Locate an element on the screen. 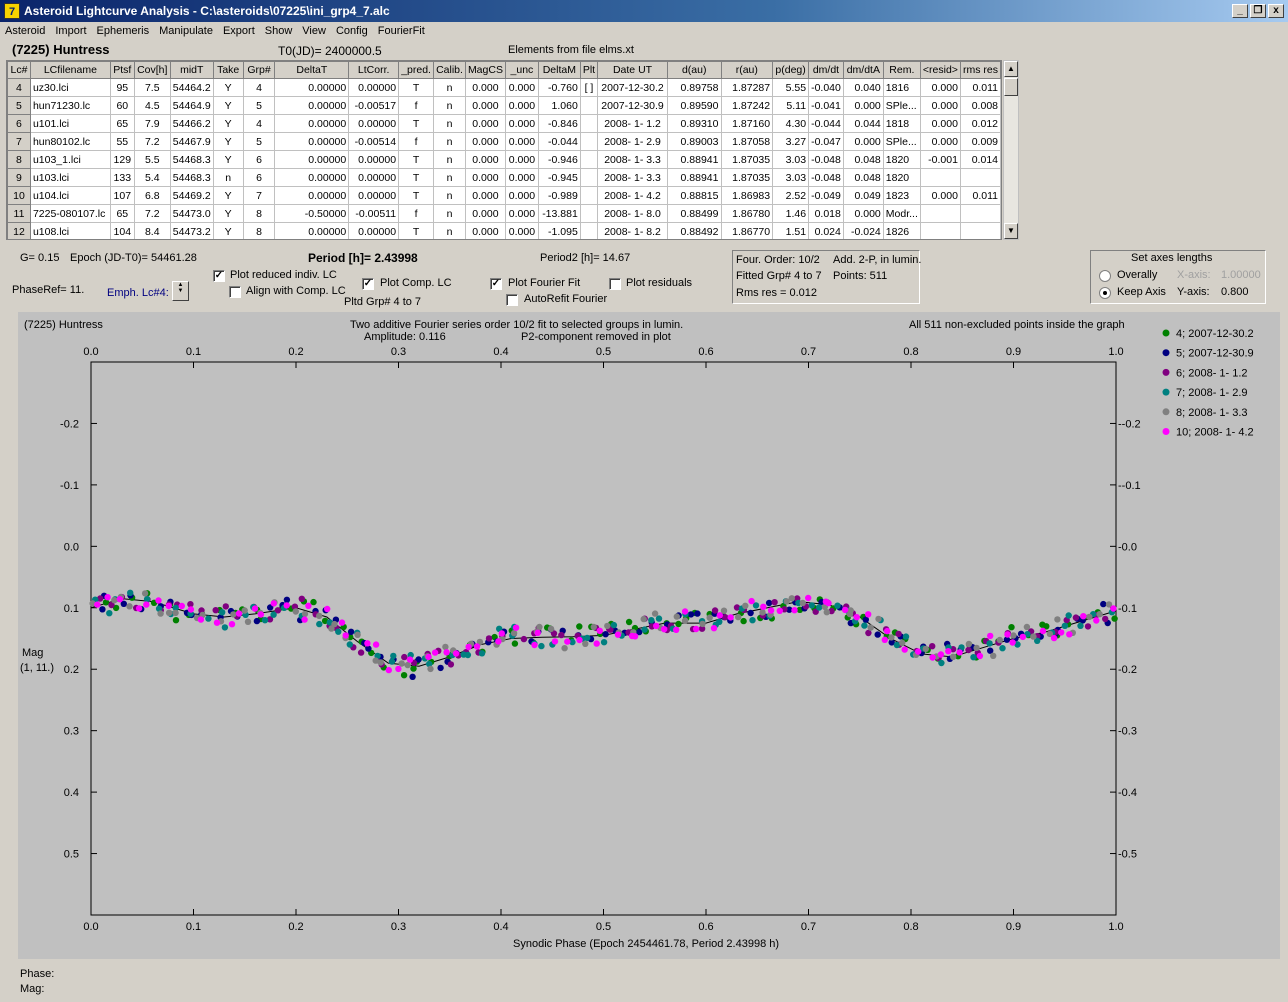 The image size is (1288, 1002). scroll-thumb is located at coordinates (1011, 87).